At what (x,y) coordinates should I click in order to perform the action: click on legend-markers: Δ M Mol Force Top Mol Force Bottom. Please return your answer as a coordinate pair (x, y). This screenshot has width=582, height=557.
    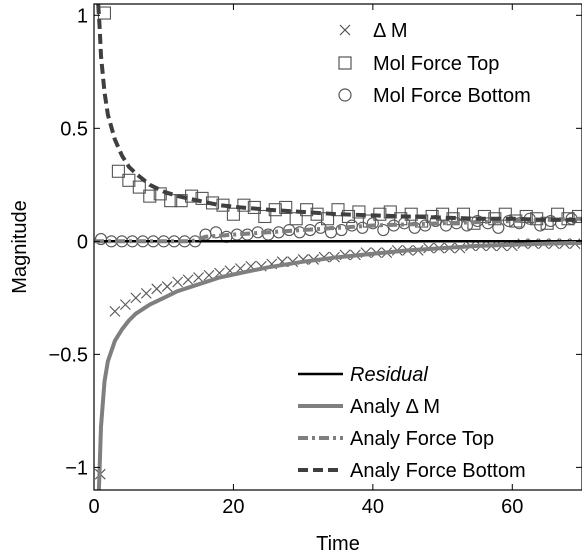
    Looking at the image, I should click on (434, 63).